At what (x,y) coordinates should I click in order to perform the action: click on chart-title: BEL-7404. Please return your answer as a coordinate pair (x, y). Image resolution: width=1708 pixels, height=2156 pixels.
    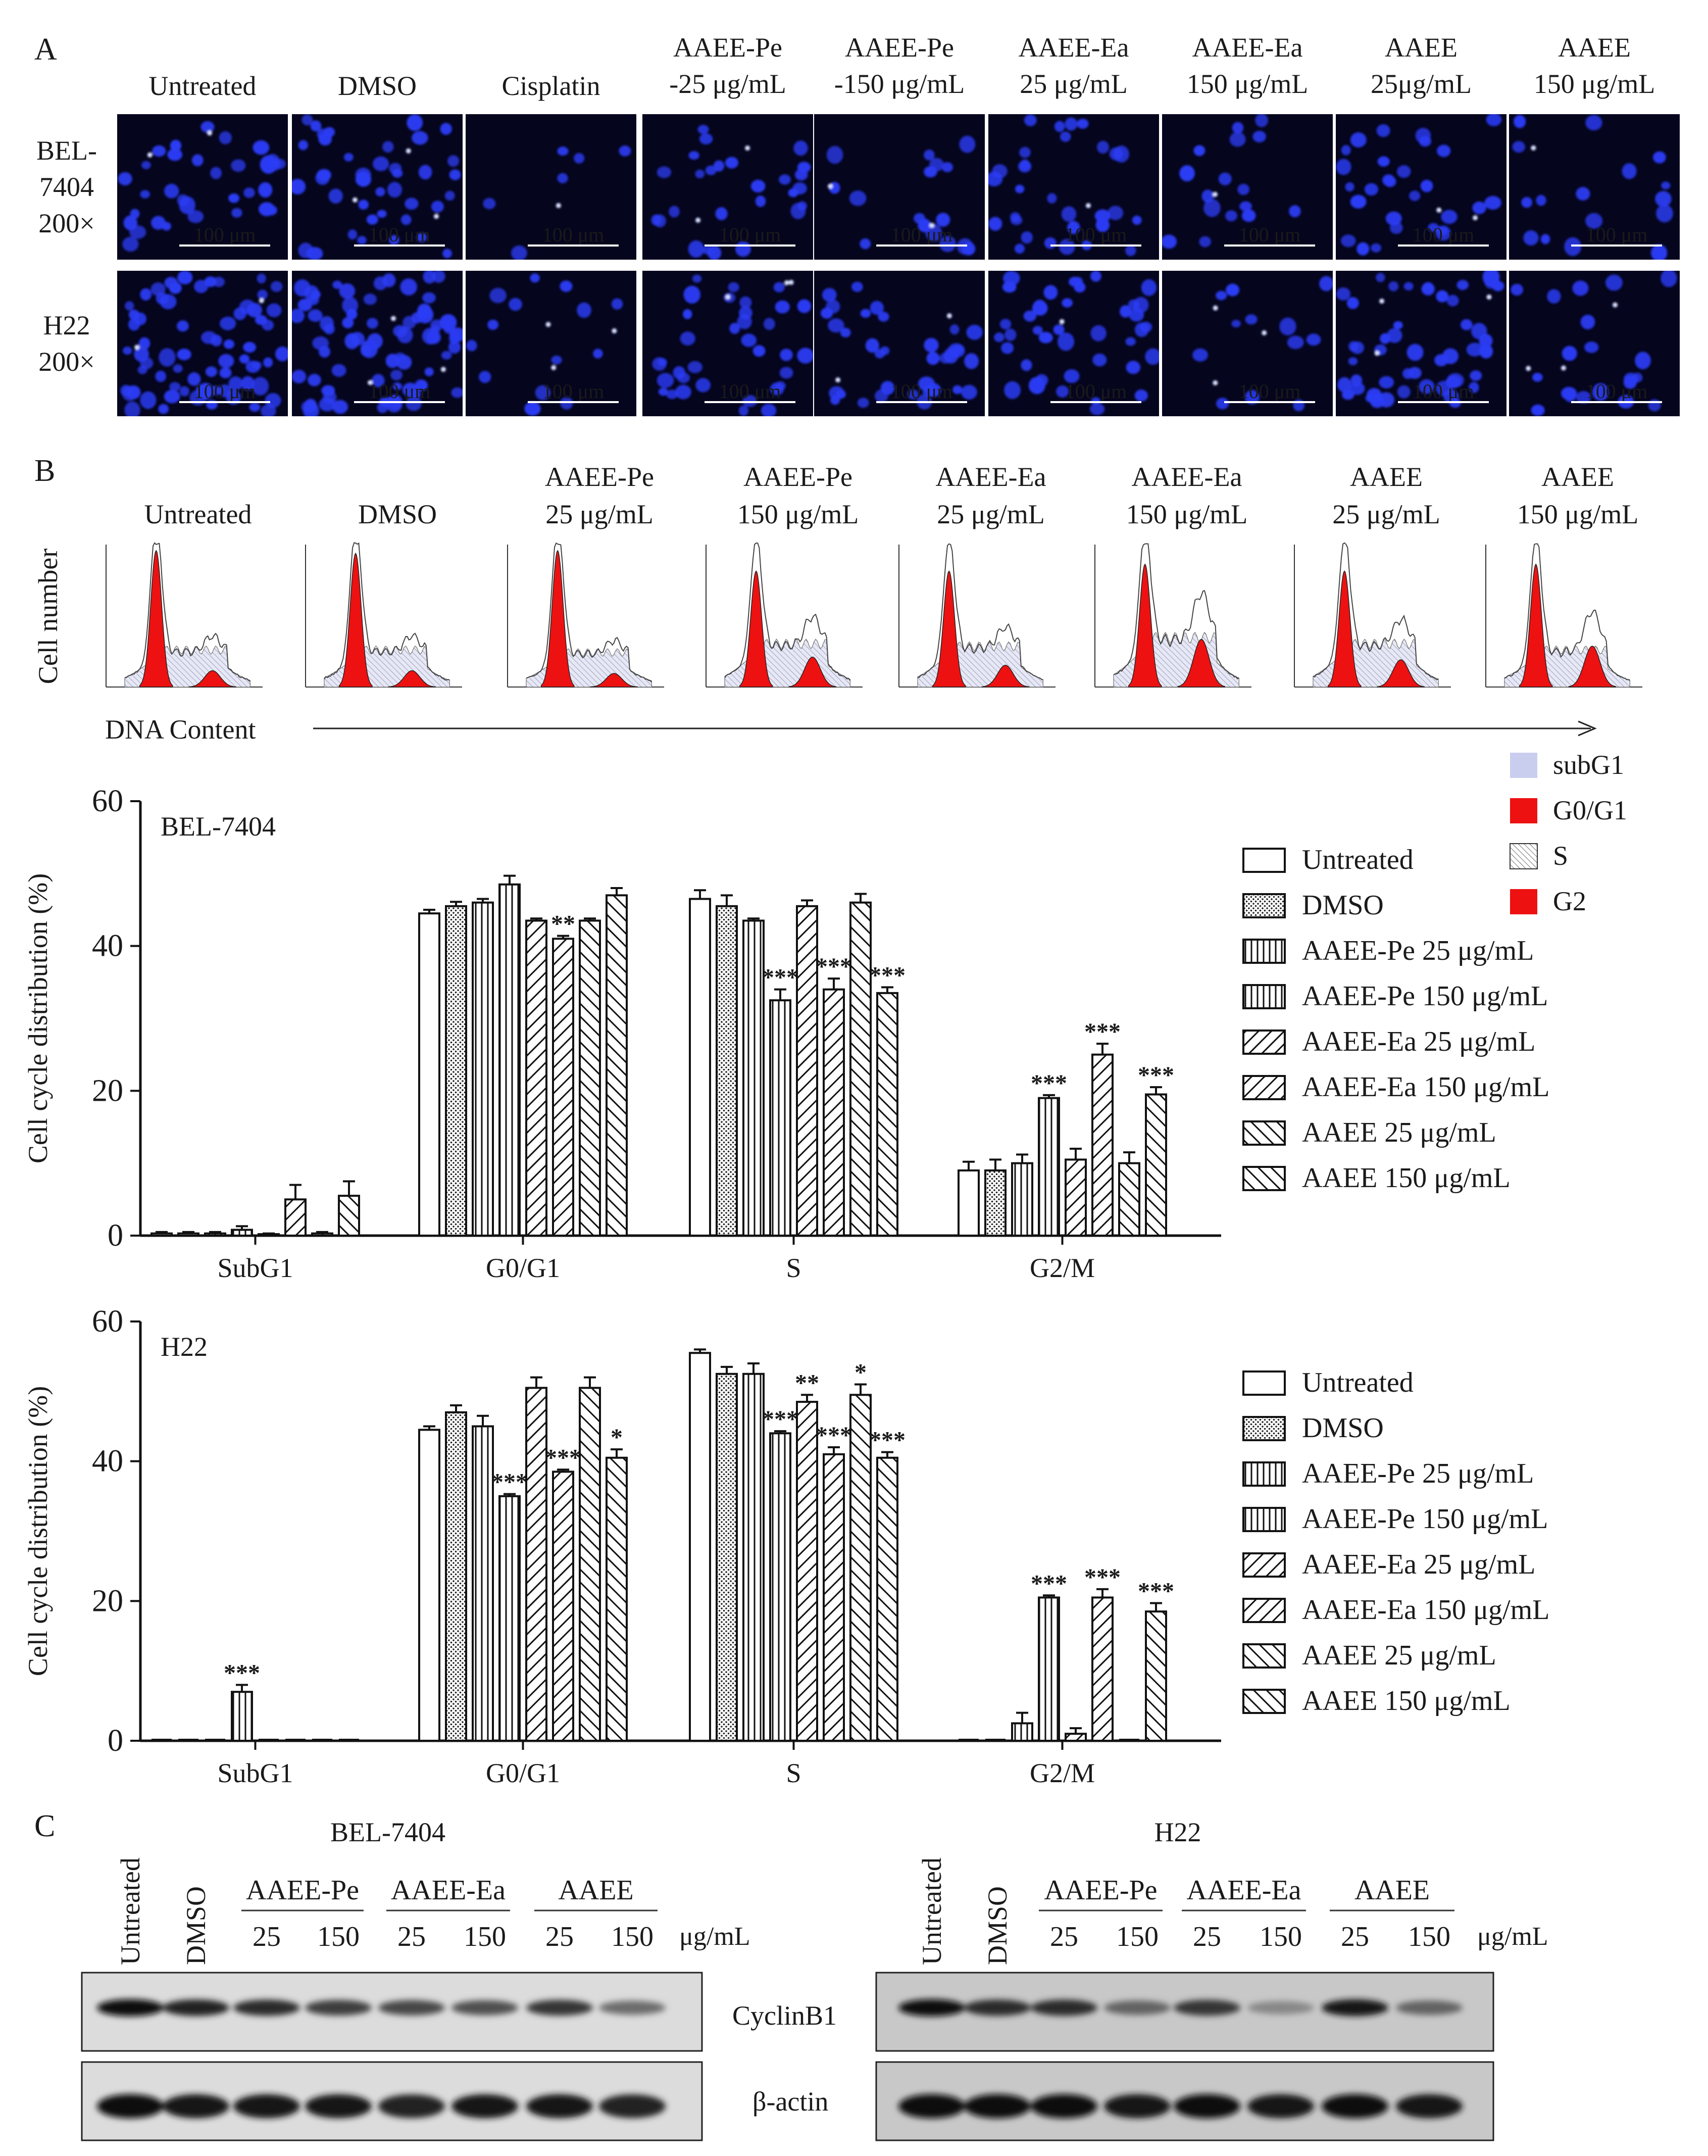
    Looking at the image, I should click on (218, 826).